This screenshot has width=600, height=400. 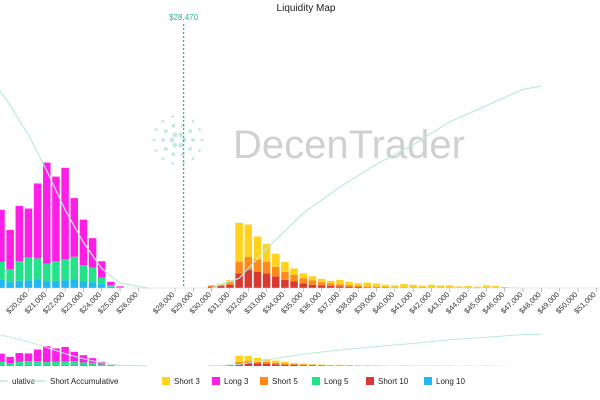 I want to click on legend-label: Long 5, so click(x=336, y=381).